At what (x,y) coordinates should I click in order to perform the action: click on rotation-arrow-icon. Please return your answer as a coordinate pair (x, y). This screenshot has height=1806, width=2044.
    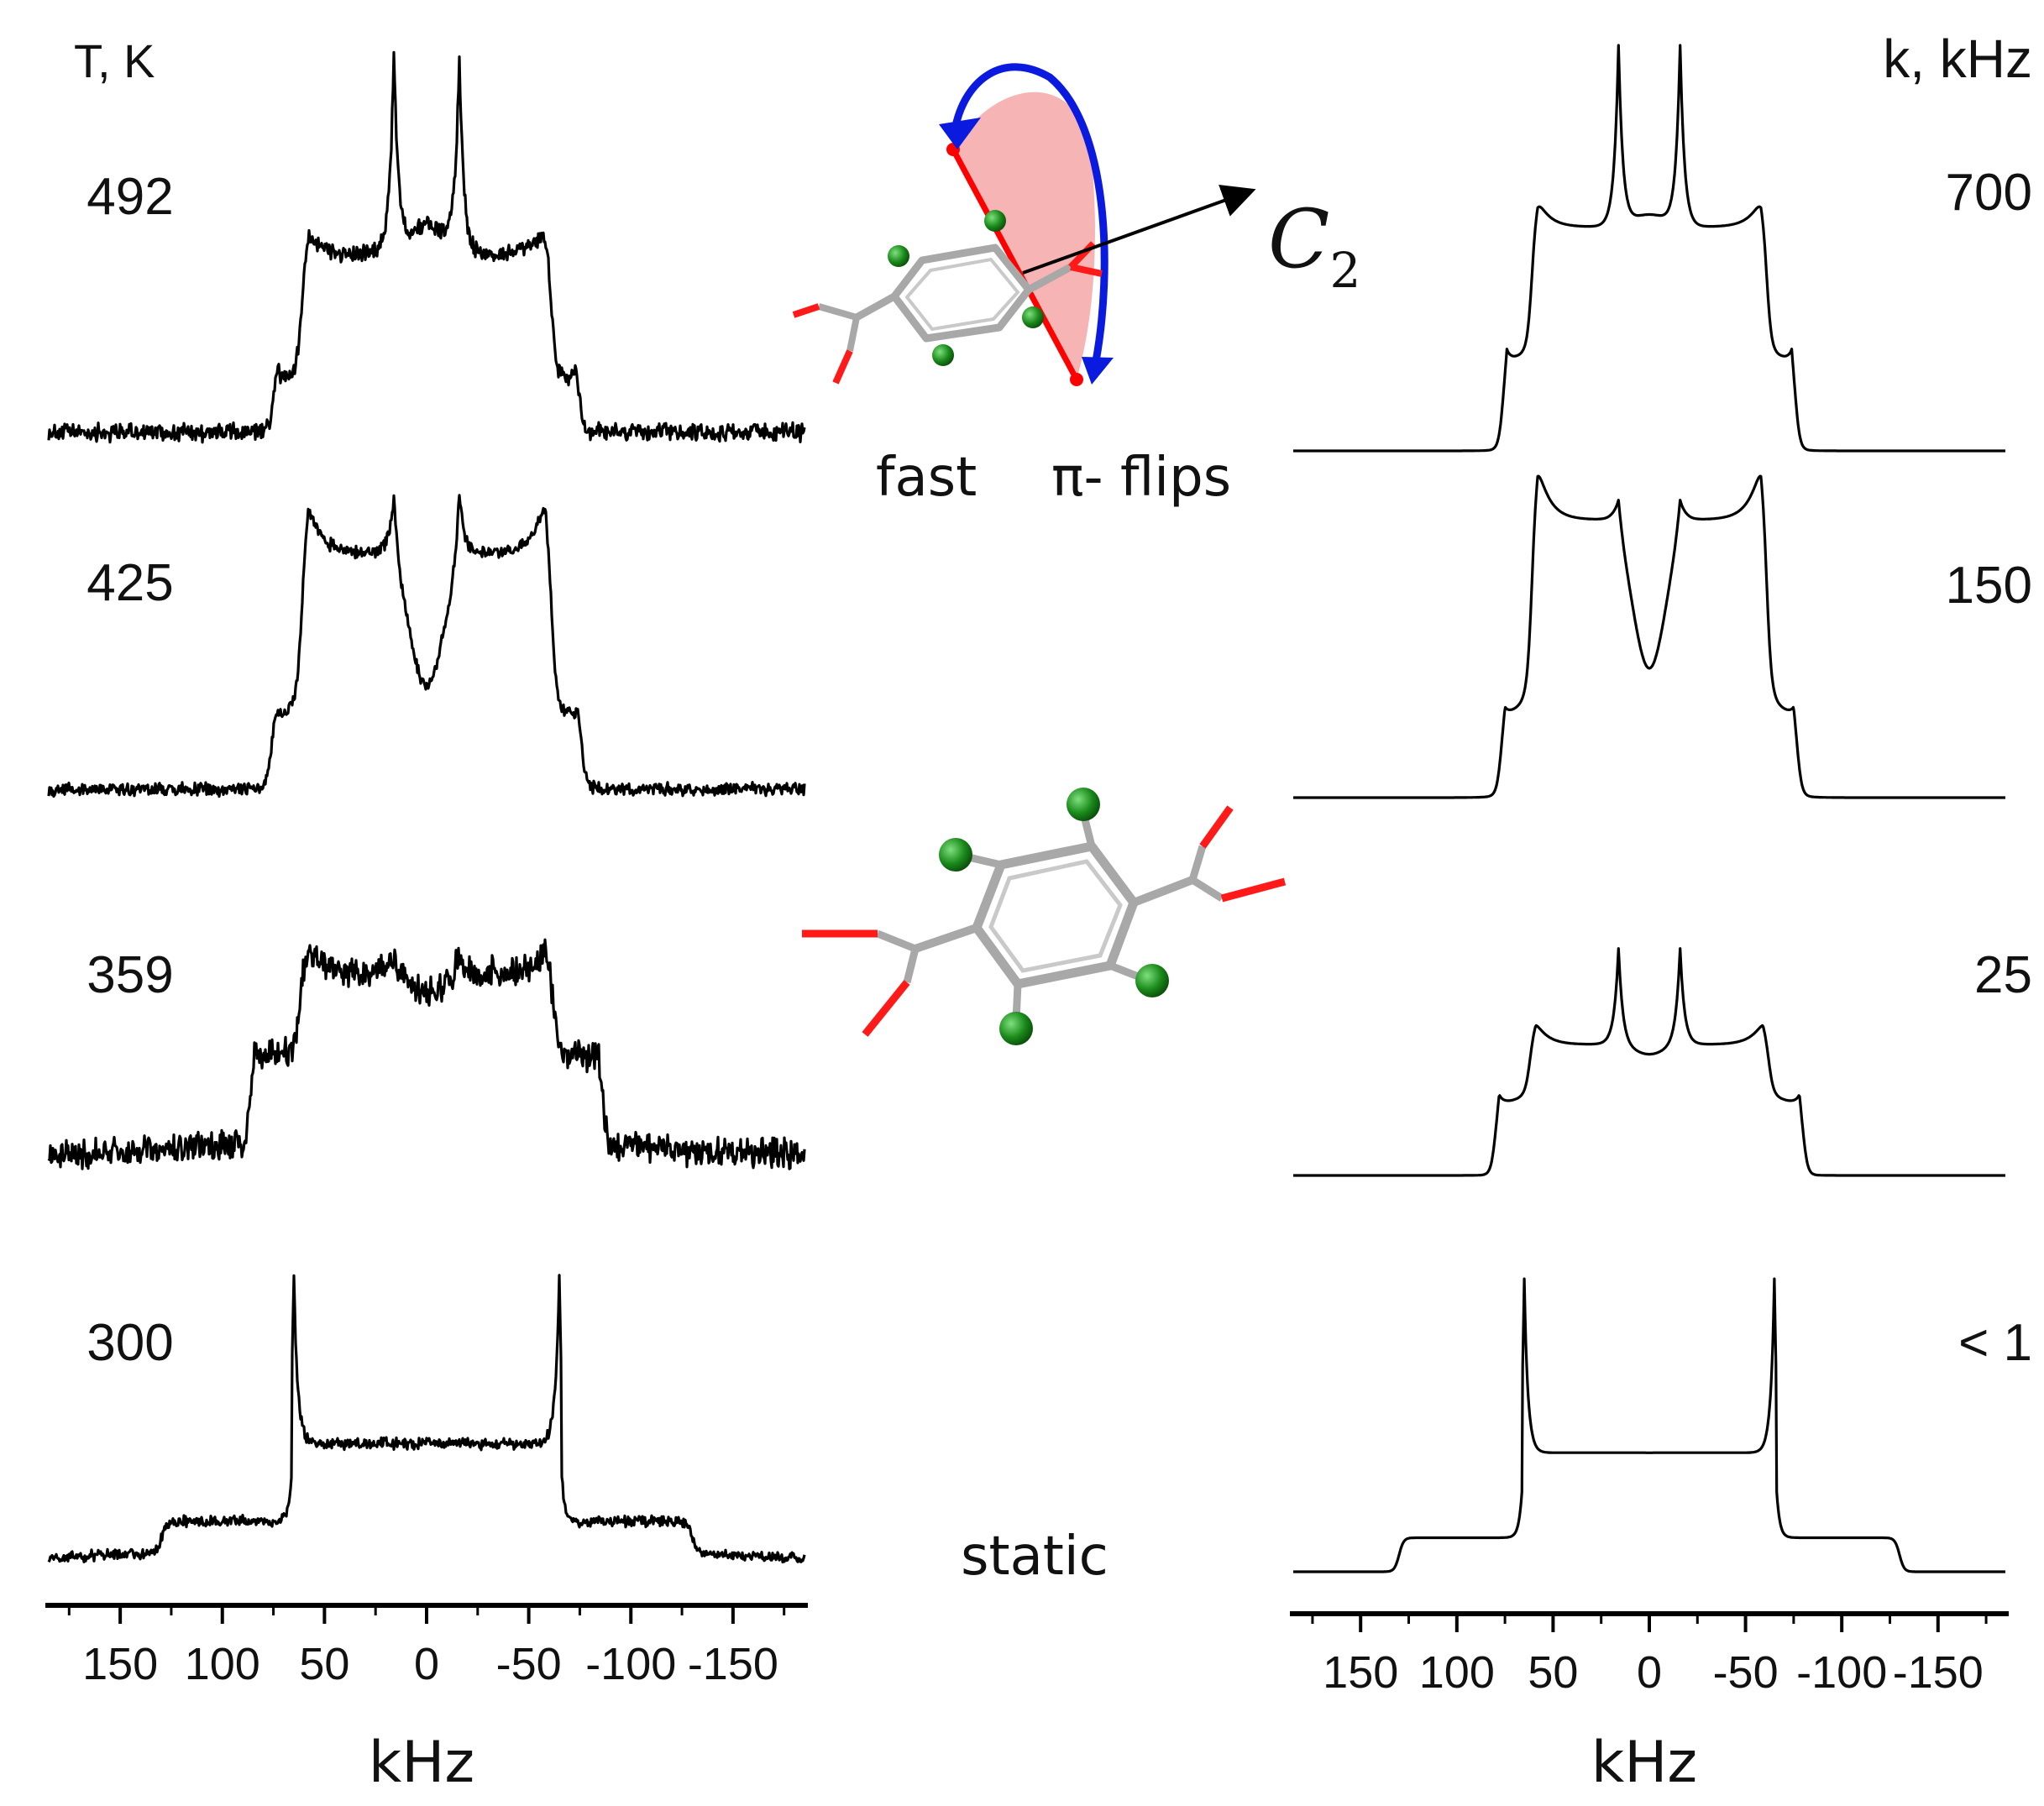
    Looking at the image, I should click on (1029, 212).